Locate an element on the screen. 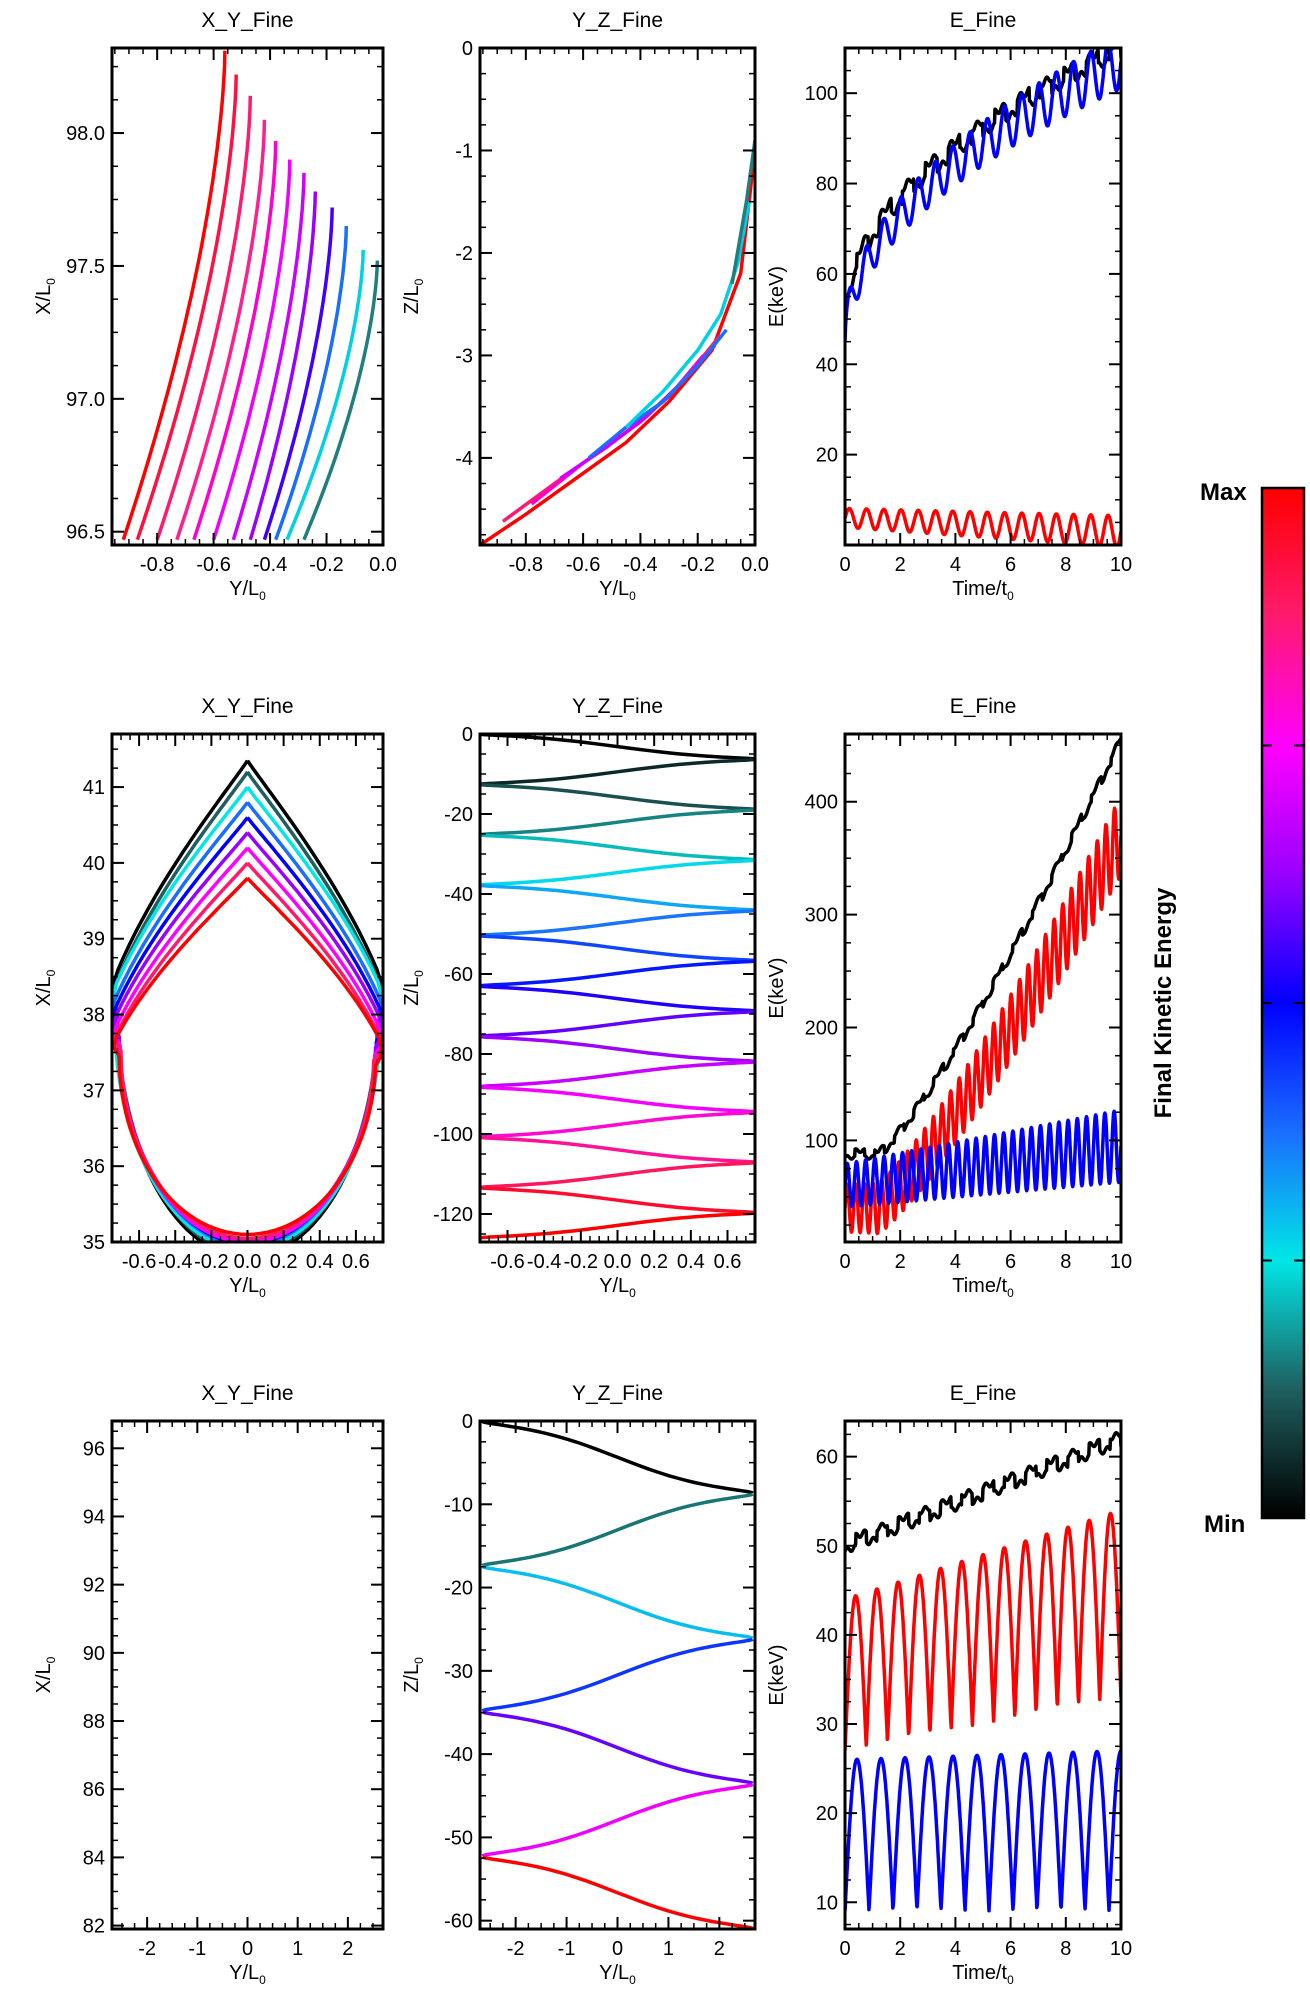  x-tick-label: 1 is located at coordinates (297, 1949).